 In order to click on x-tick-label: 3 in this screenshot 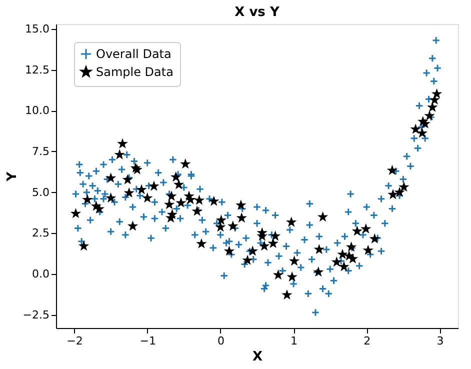, I will do `click(440, 341)`.